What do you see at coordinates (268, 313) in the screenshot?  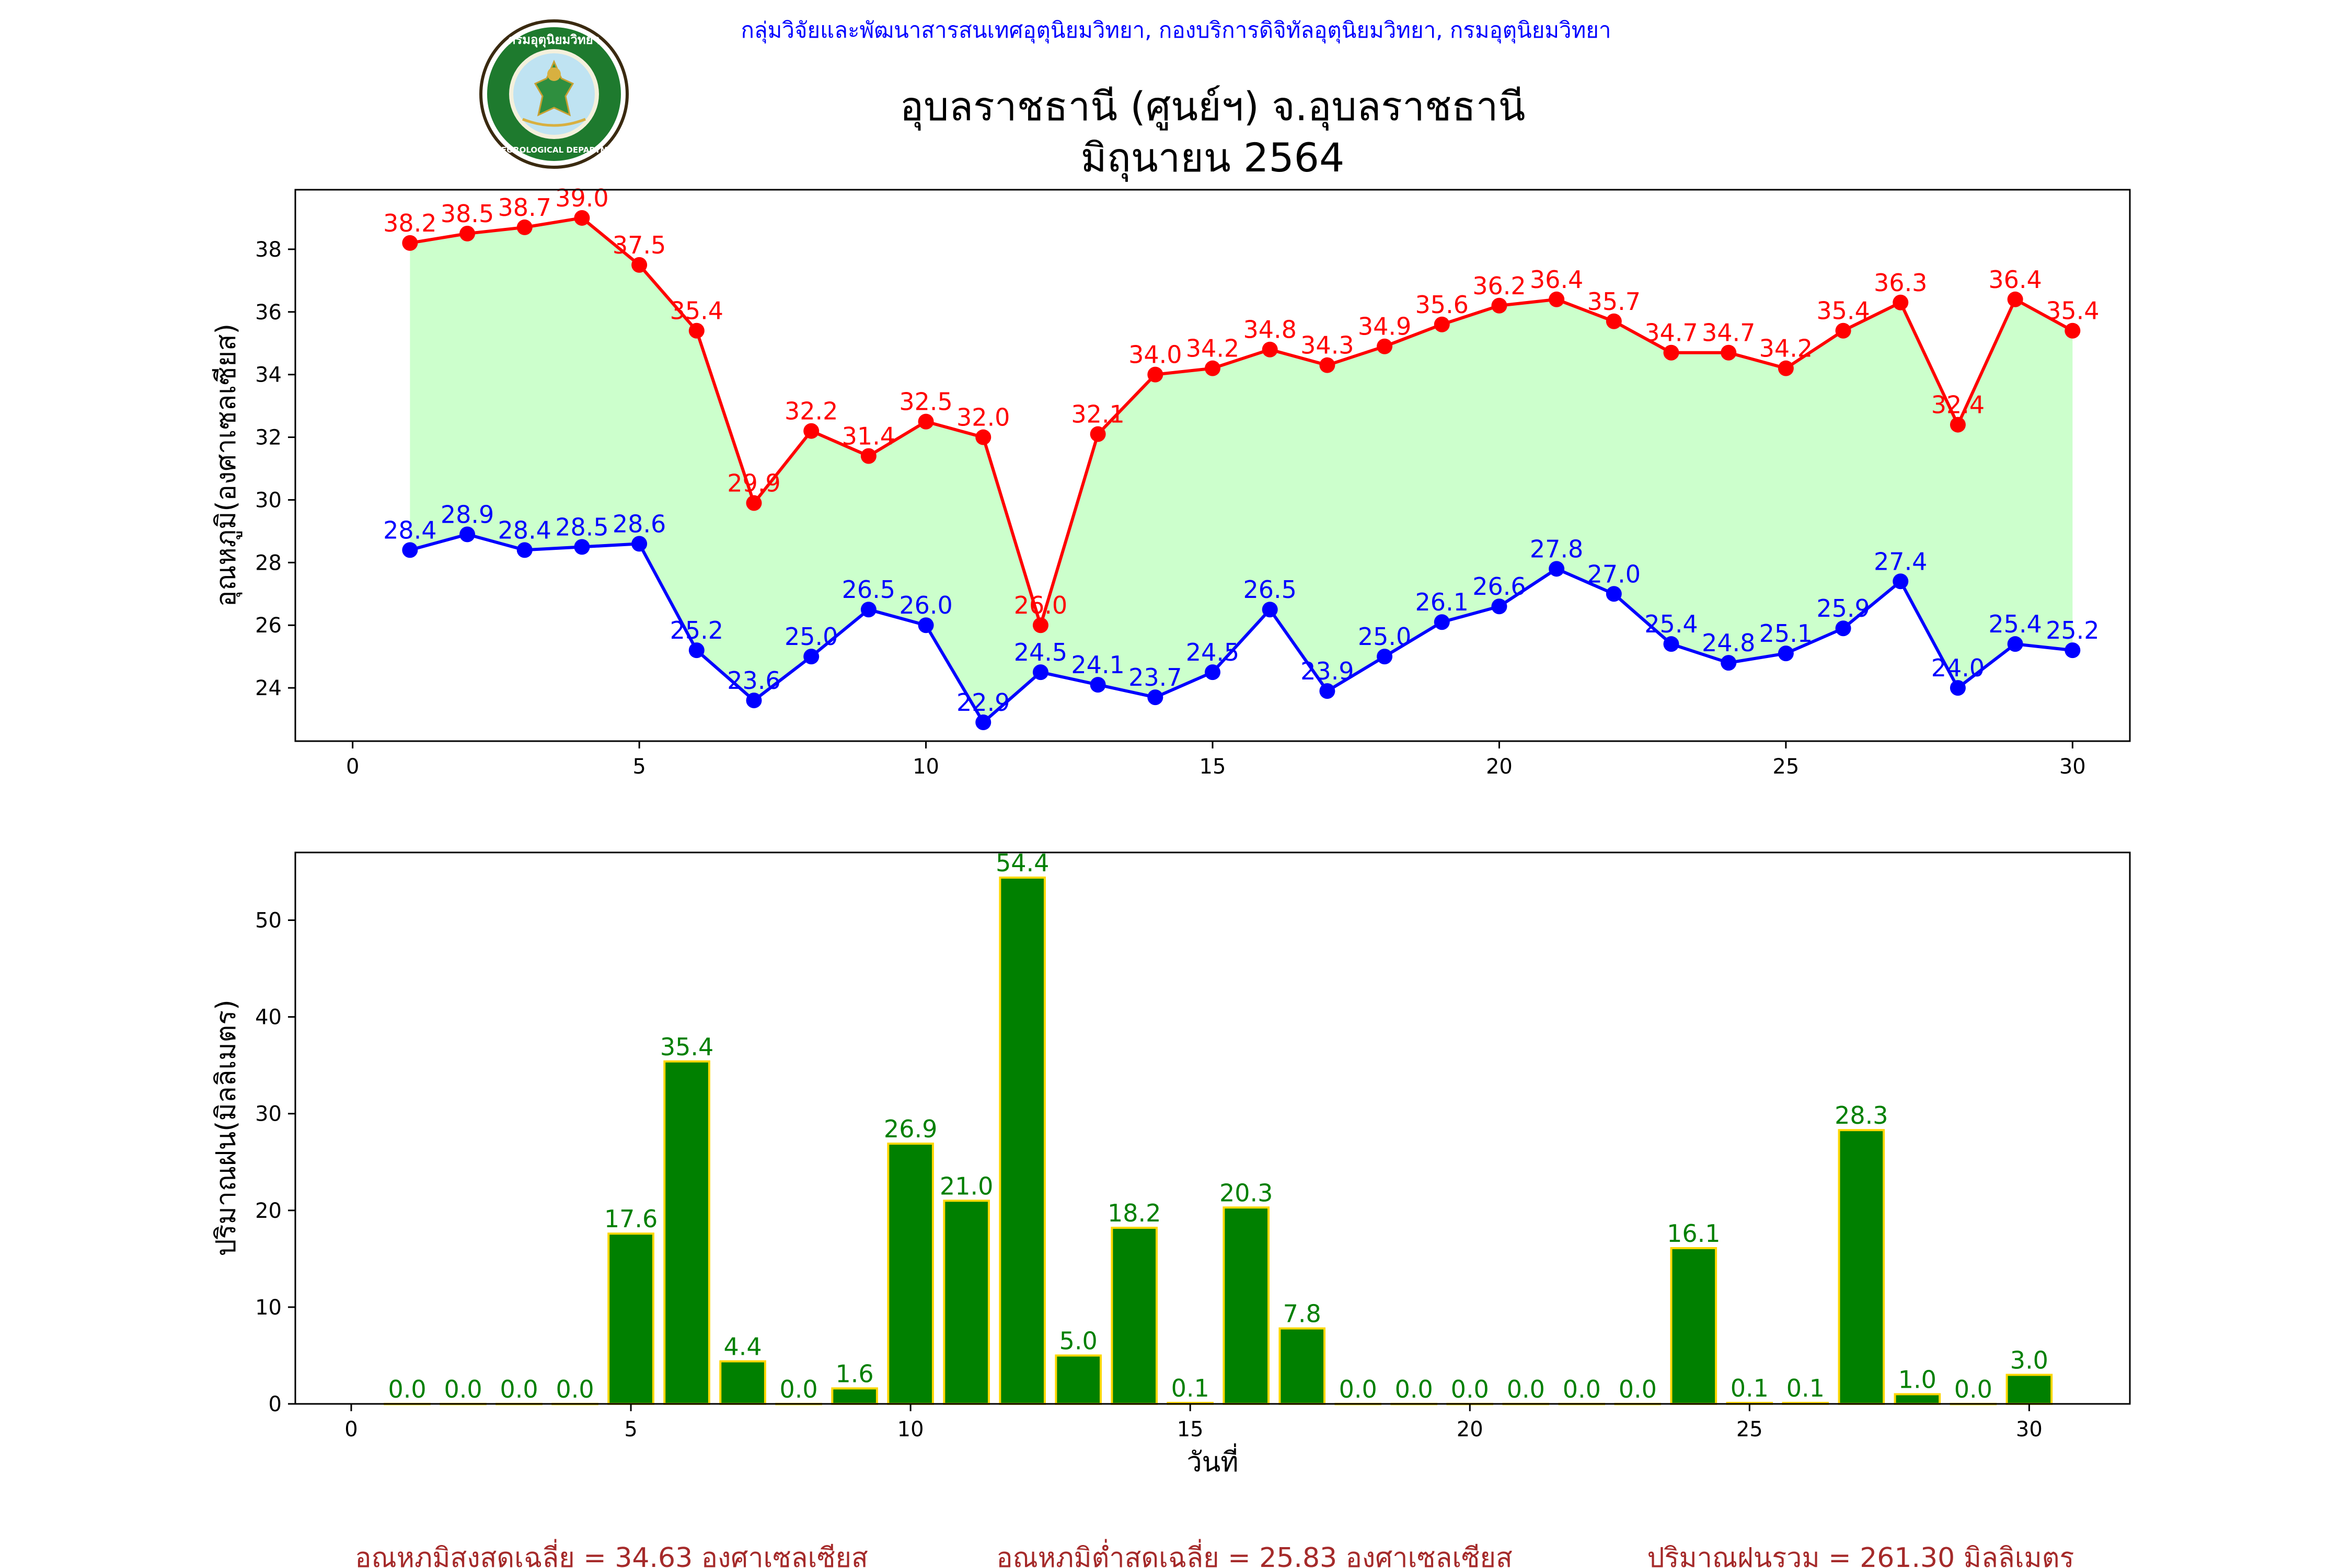 I see `temperature-y-tick-label: 36` at bounding box center [268, 313].